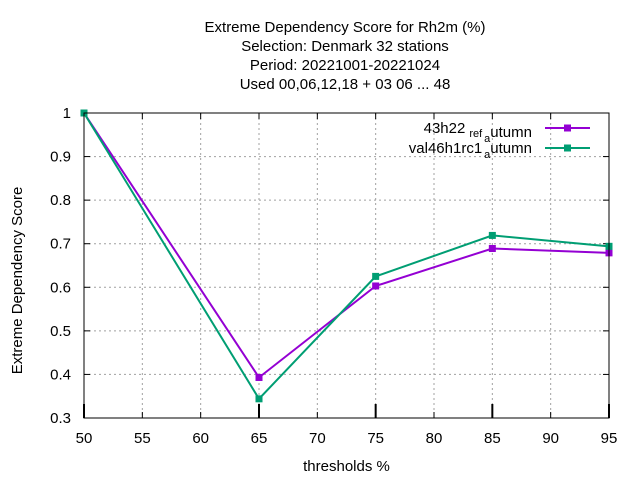  I want to click on title-line-4: Used 00,06,12,18 + 03 06 ... 48, so click(345, 84).